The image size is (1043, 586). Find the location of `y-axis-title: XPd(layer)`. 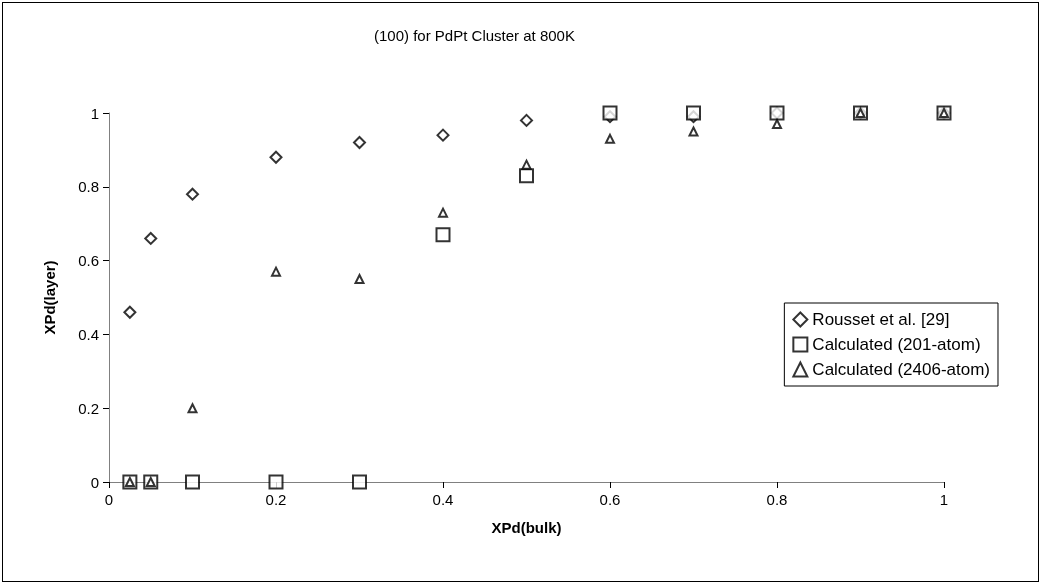

y-axis-title: XPd(layer) is located at coordinates (49, 297).